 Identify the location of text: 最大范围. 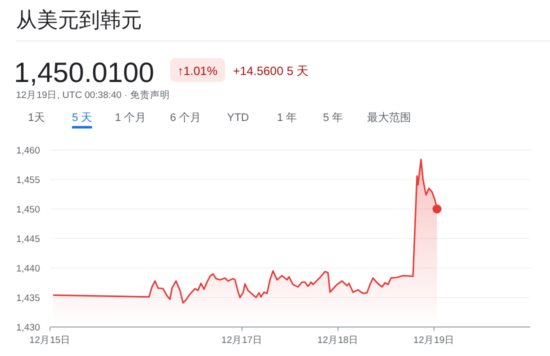
(389, 117).